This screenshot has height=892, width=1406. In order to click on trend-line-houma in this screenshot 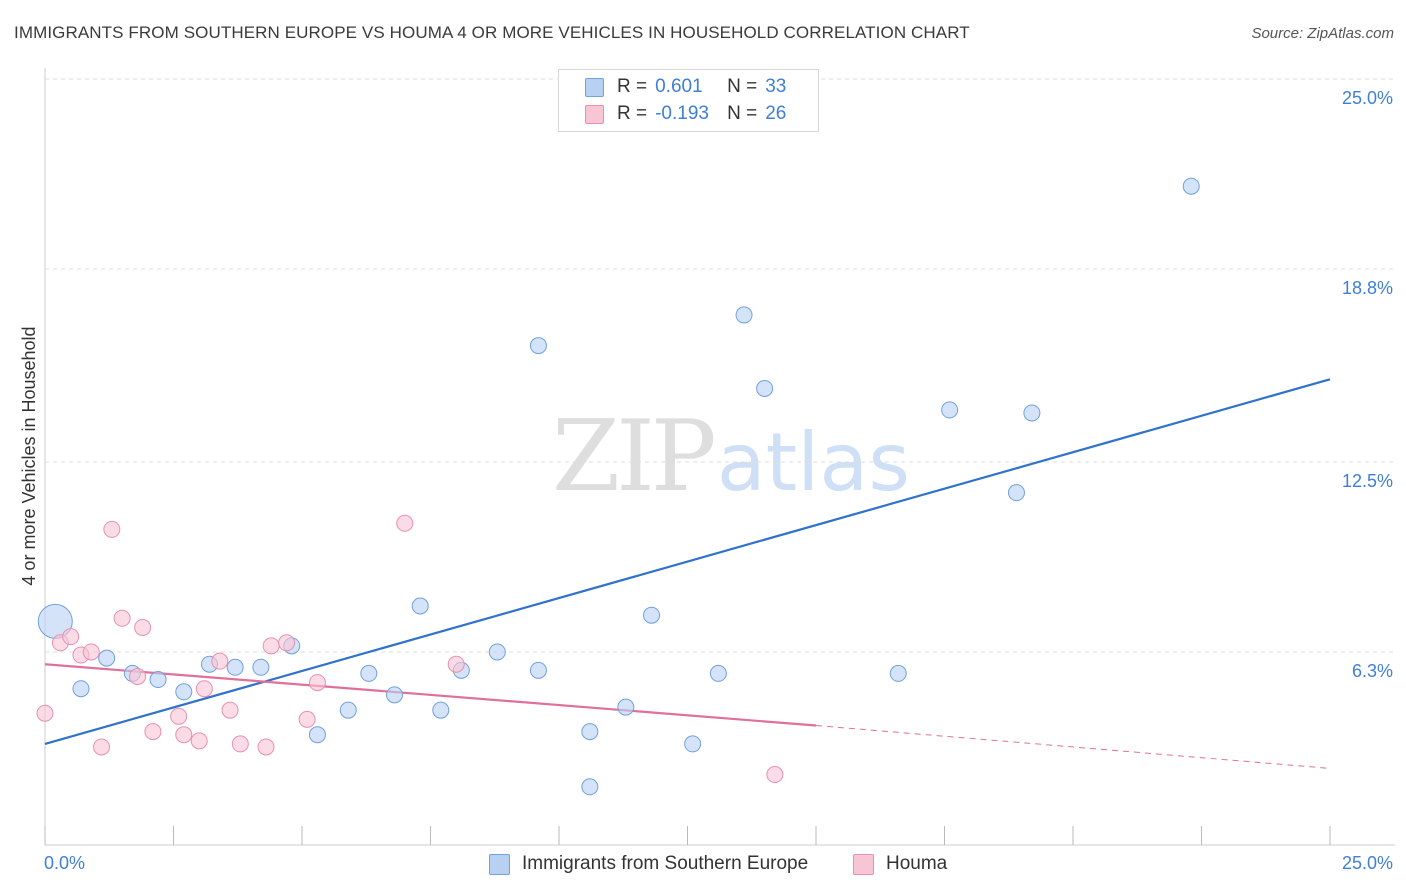, I will do `click(430, 695)`.